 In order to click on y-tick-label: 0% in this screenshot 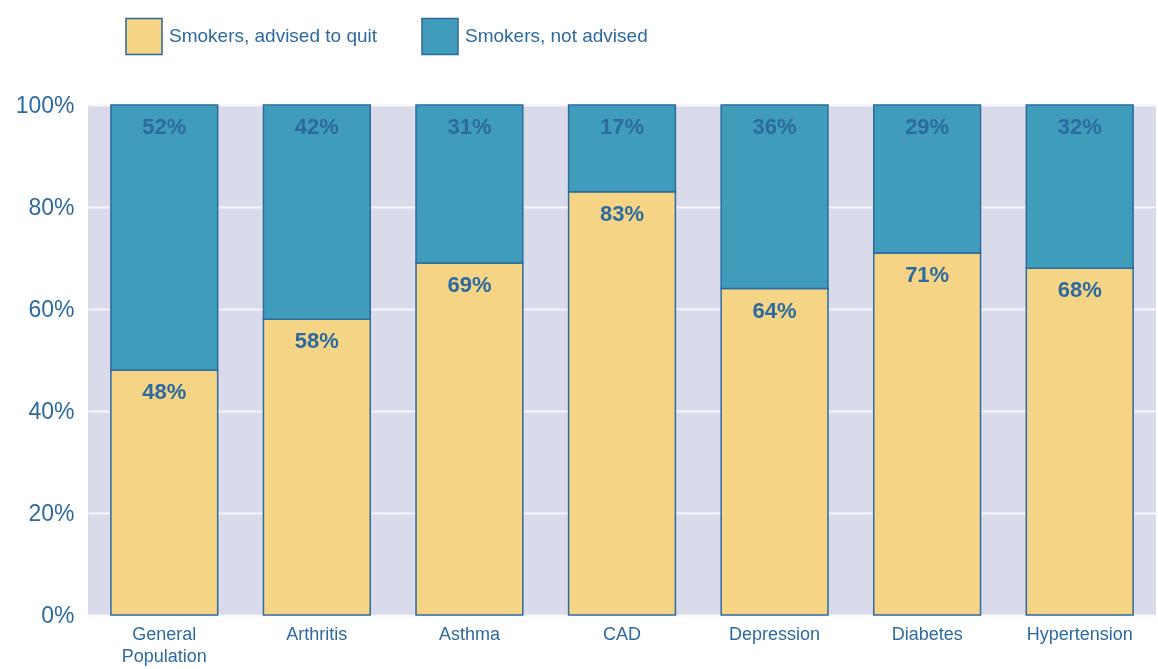, I will do `click(58, 614)`.